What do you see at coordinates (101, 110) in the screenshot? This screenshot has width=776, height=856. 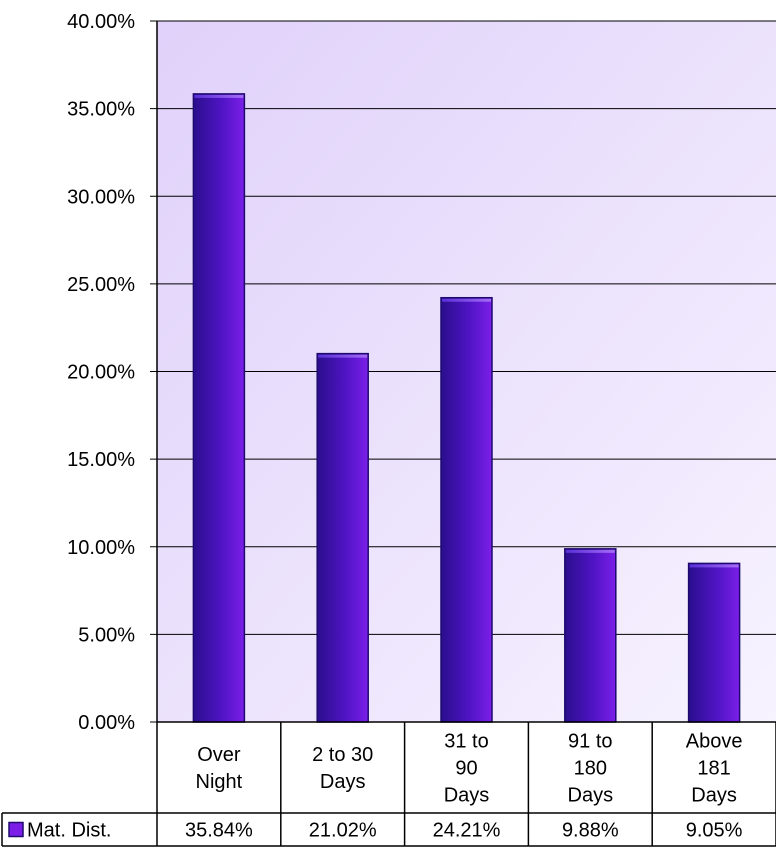 I see `y-tick-label: 35.00%` at bounding box center [101, 110].